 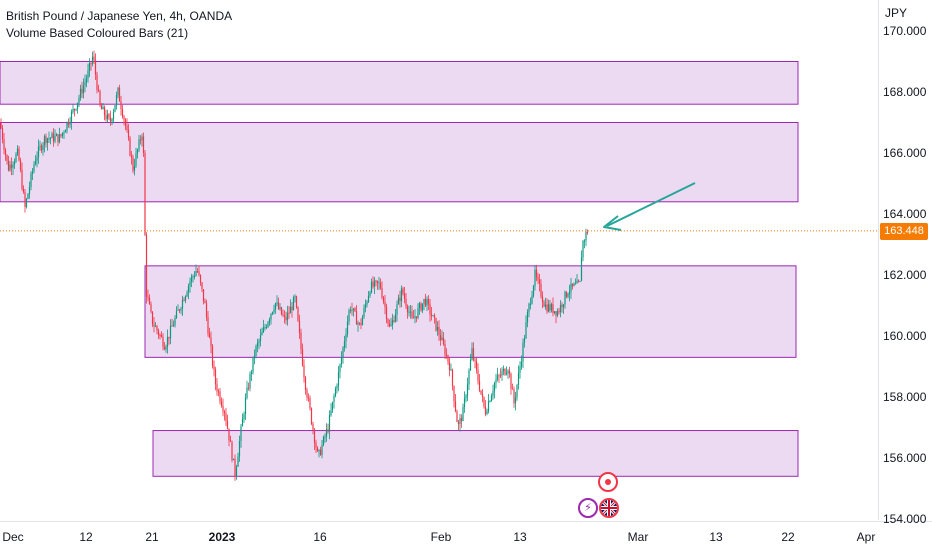 I want to click on uk-flag-icon, so click(x=609, y=508).